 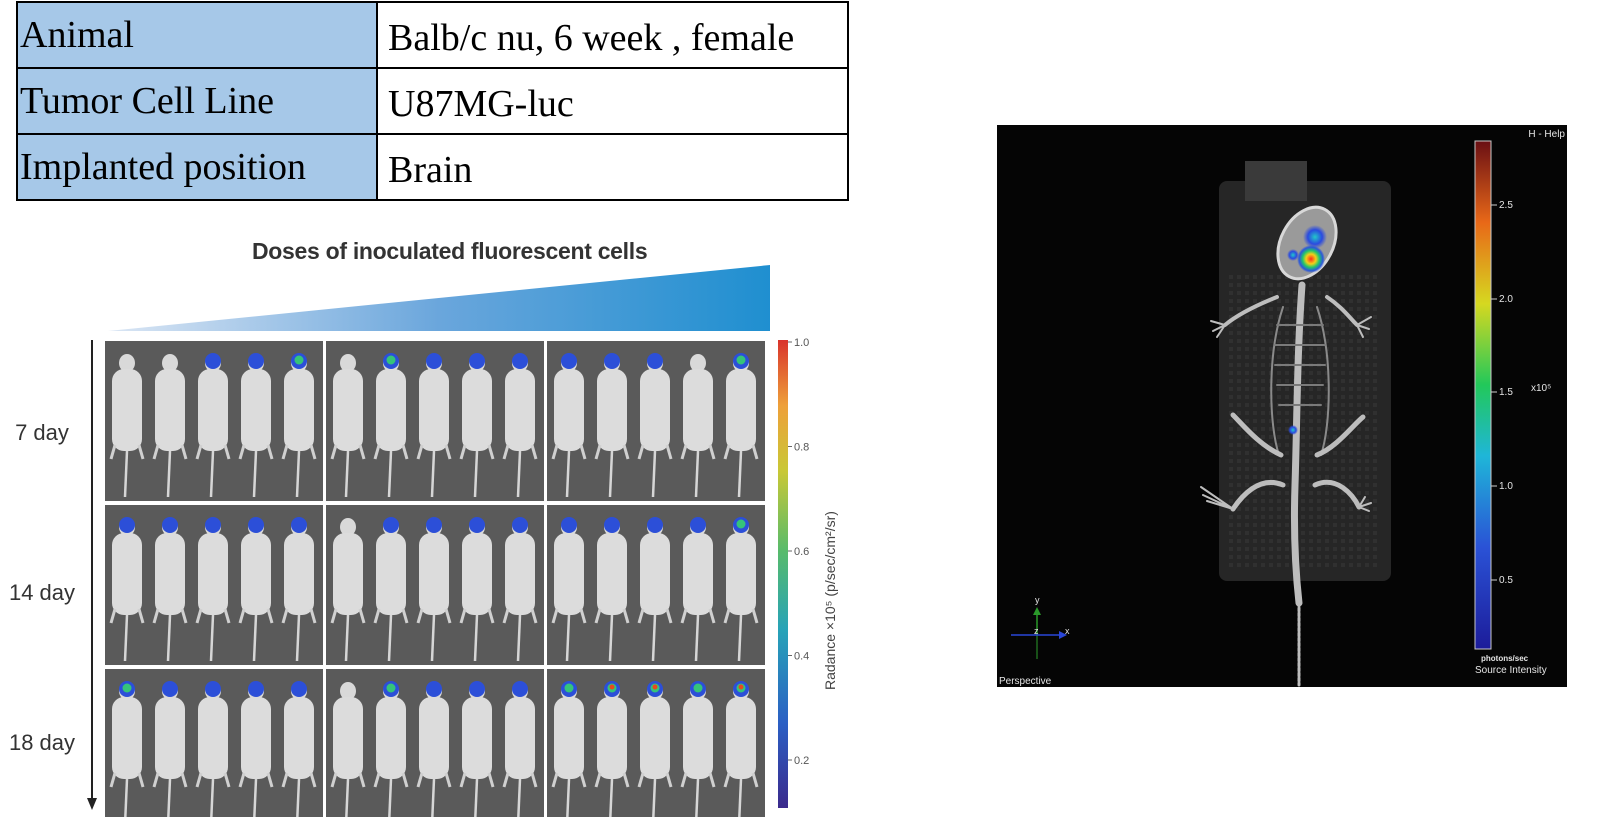 I want to click on radiance-colorbar: 1.0 0.8 0.6 0.4 0.2, so click(x=793, y=572).